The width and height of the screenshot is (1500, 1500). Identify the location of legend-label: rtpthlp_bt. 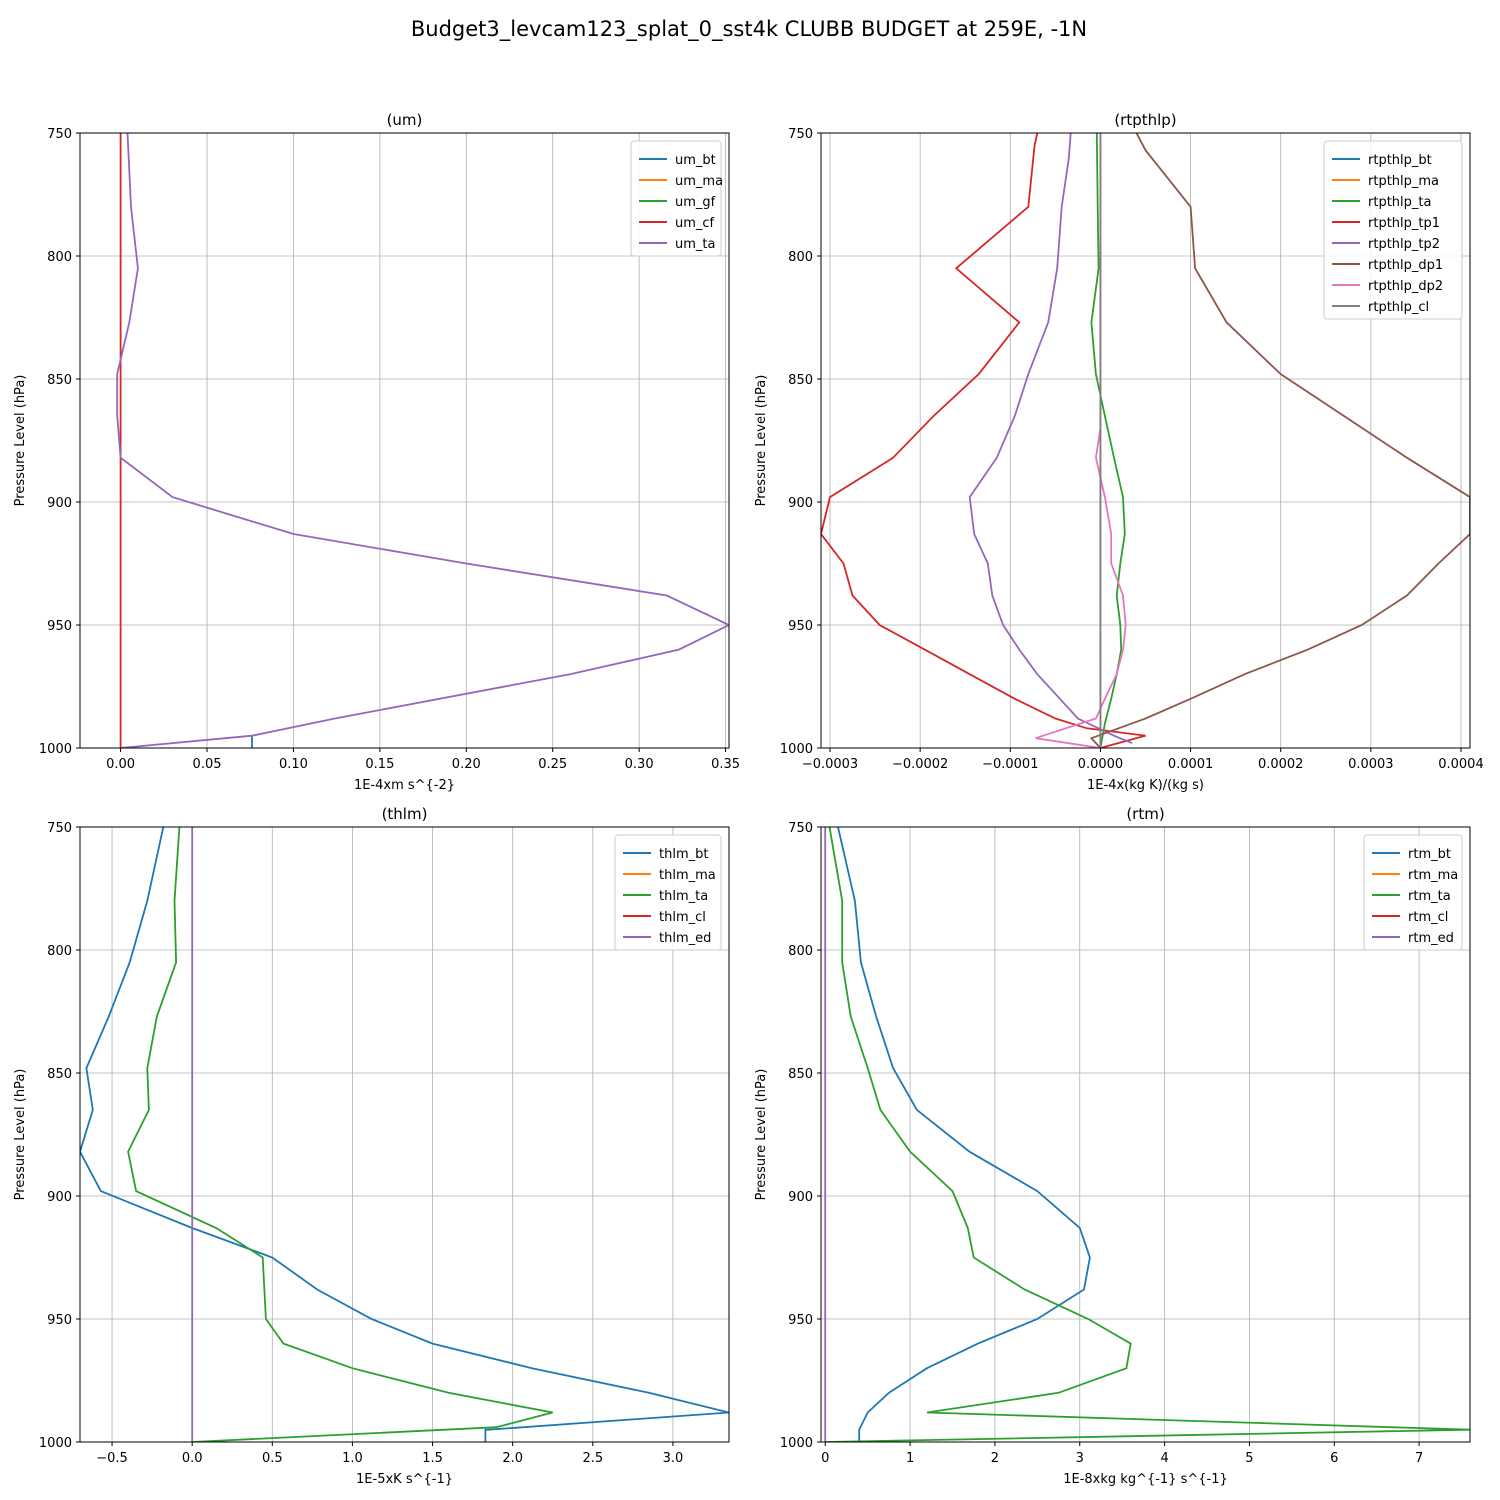
(1400, 160).